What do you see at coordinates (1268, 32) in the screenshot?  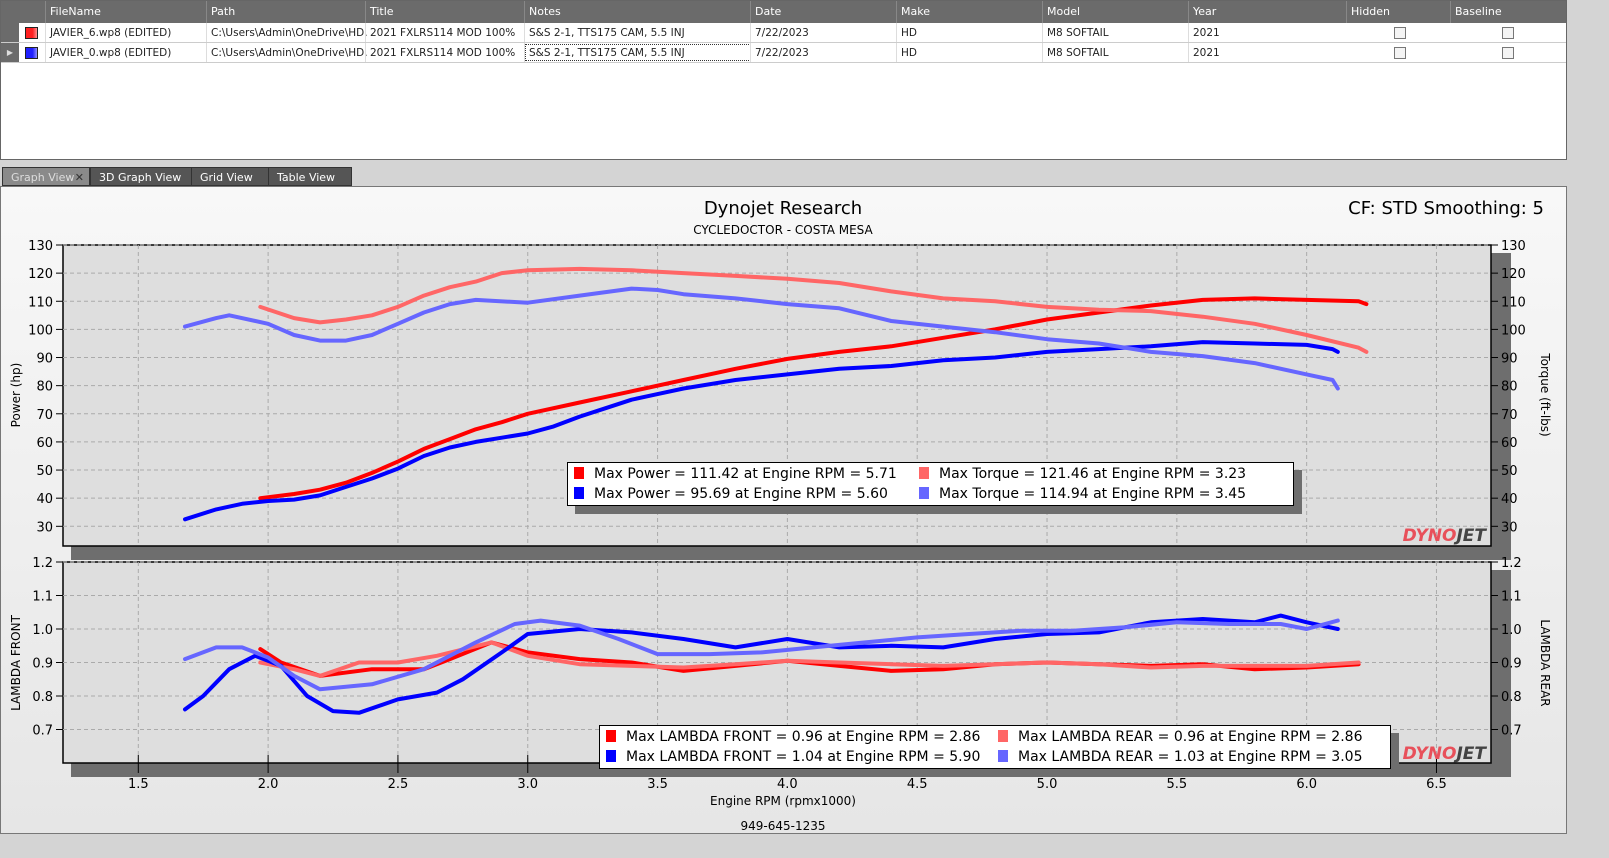 I see `cell-year: 2021` at bounding box center [1268, 32].